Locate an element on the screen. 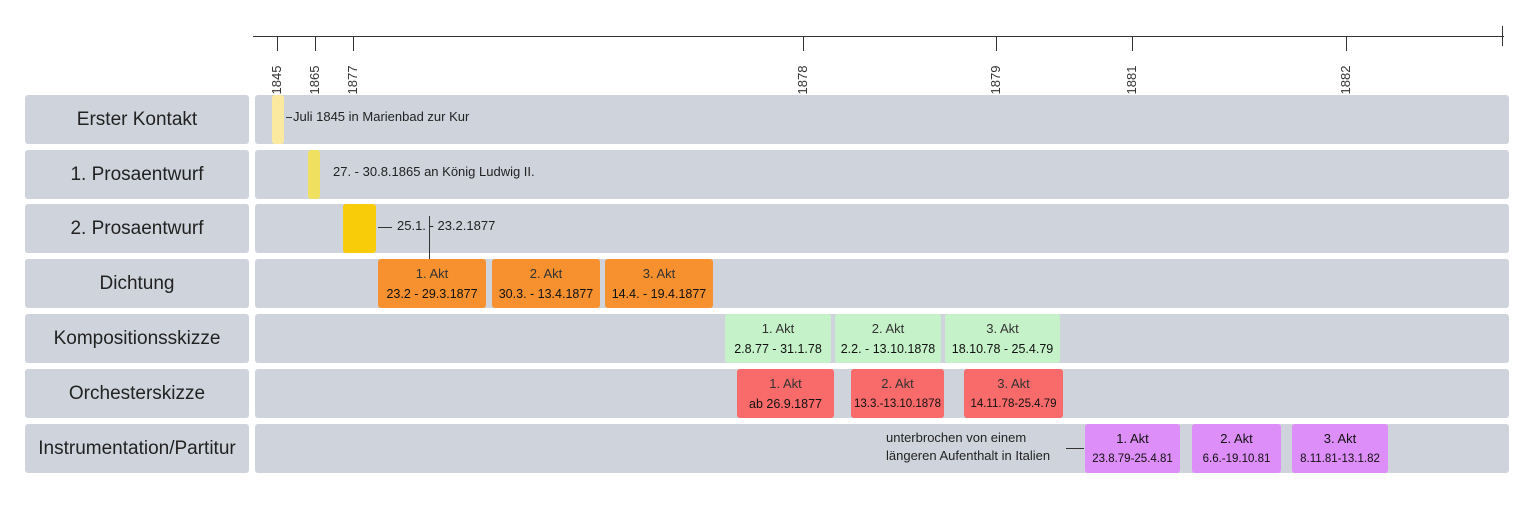 The image size is (1536, 507). bar-orchester-akt-1: 1. Akt ab 26.9.1877 is located at coordinates (785, 393).